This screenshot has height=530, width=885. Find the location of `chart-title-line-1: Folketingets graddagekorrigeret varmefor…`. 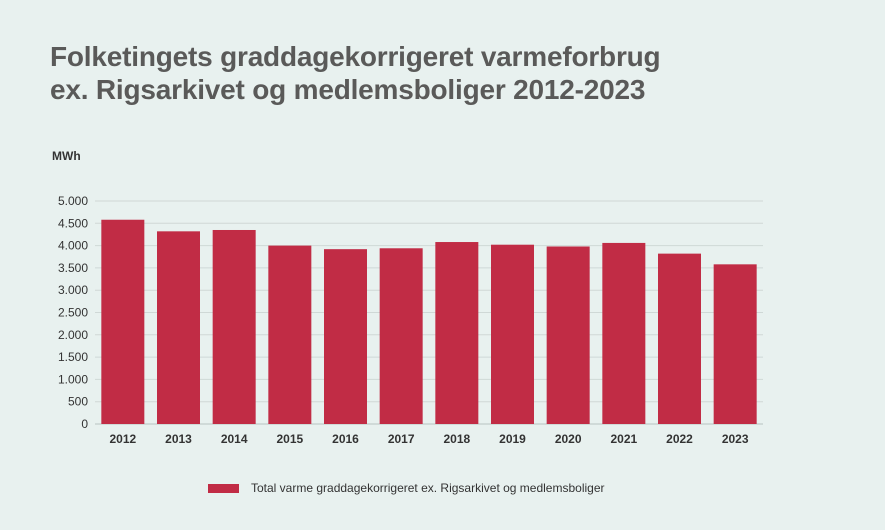

chart-title-line-1: Folketingets graddagekorrigeret varmefor… is located at coordinates (355, 56).